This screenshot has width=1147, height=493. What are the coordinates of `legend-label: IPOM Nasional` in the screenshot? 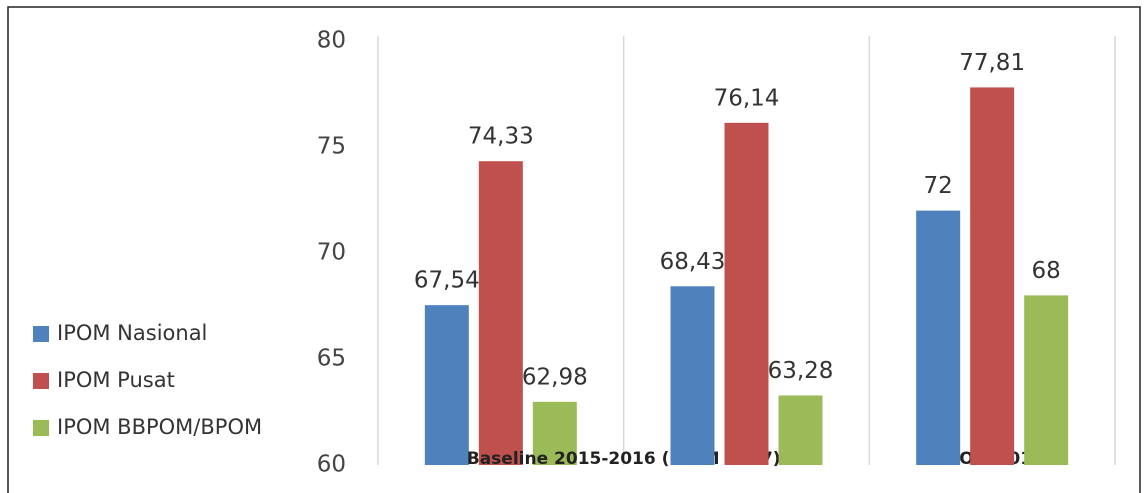 It's located at (132, 333).